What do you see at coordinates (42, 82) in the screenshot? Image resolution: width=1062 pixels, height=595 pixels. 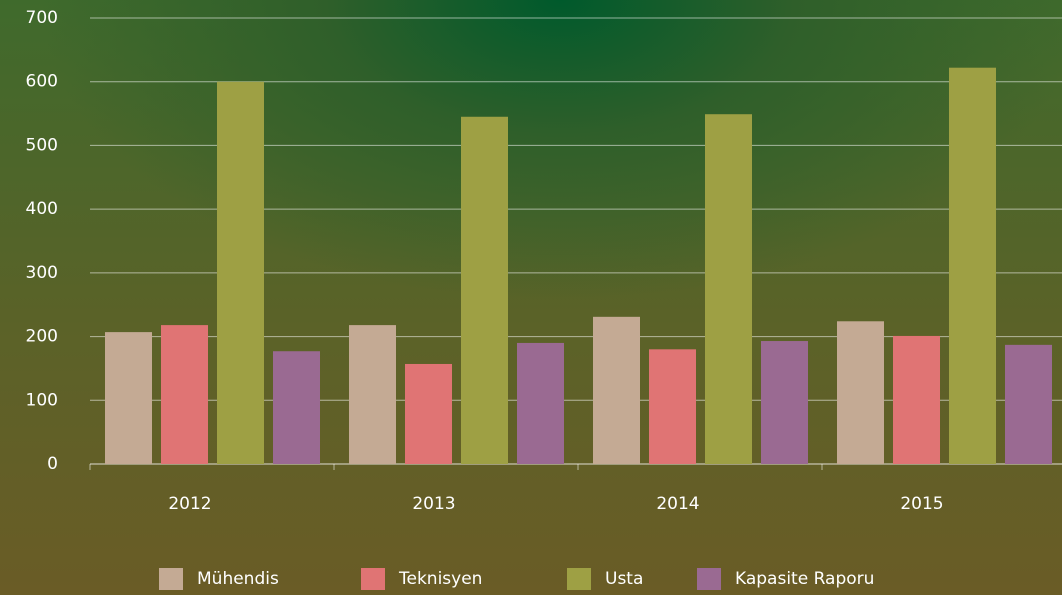 I see `y-tick-label: 600` at bounding box center [42, 82].